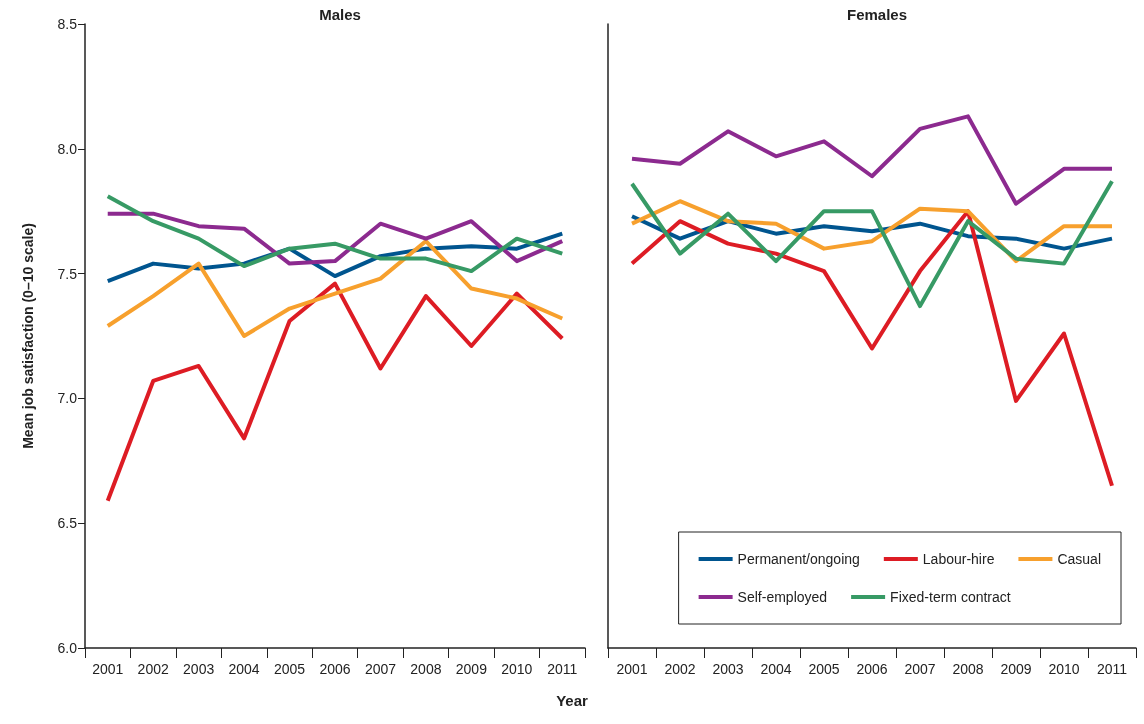  What do you see at coordinates (67, 24) in the screenshot?
I see `y-tick-label: 8.5` at bounding box center [67, 24].